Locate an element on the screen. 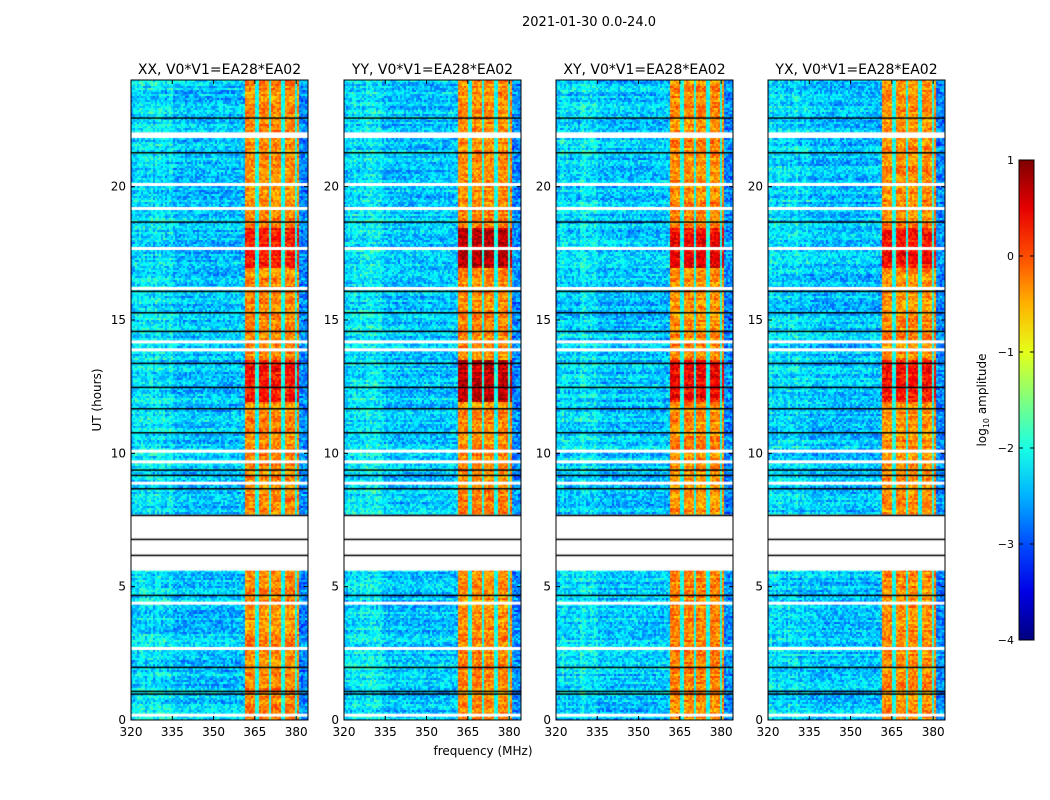 The width and height of the screenshot is (1050, 800). panel-title: XY, V0*V1=EA28*EA02 is located at coordinates (644, 70).